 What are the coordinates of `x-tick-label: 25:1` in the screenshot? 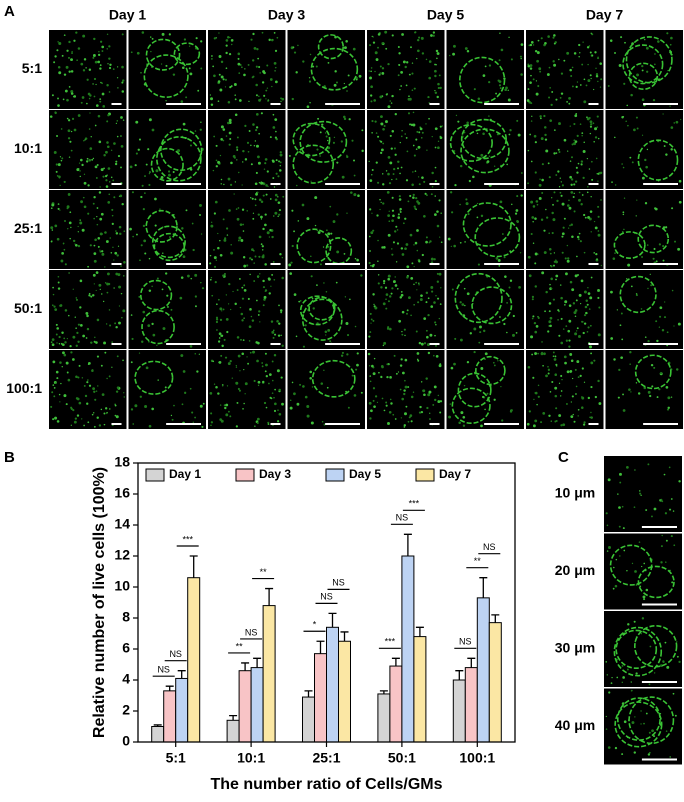 It's located at (326, 758).